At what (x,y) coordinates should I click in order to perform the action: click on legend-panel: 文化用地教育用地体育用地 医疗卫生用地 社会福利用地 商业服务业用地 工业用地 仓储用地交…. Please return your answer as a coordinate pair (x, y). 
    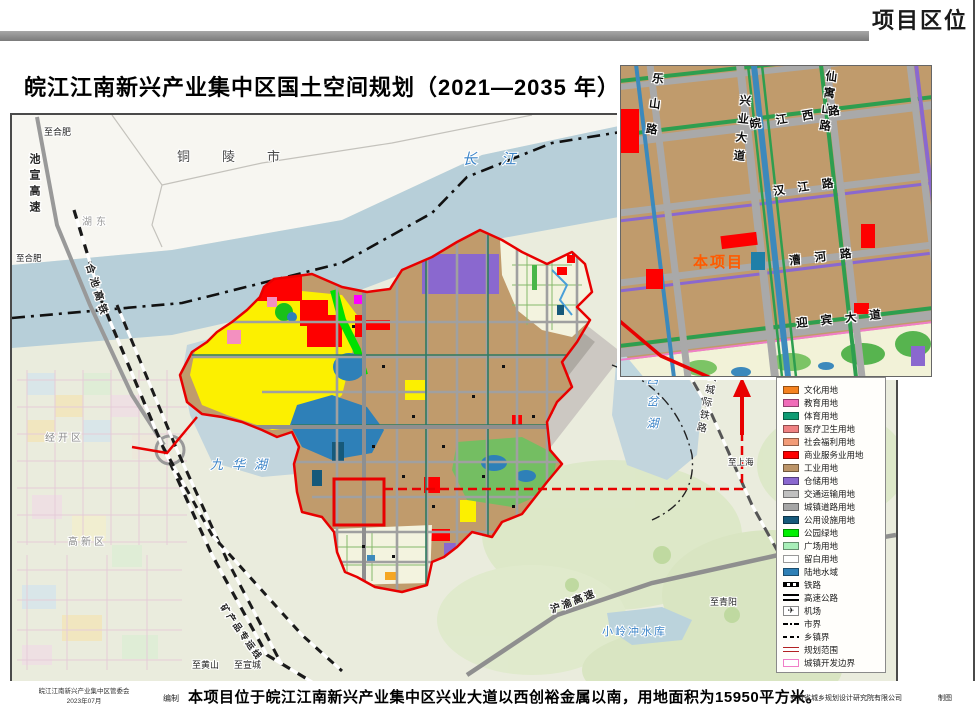
    Looking at the image, I should click on (831, 525).